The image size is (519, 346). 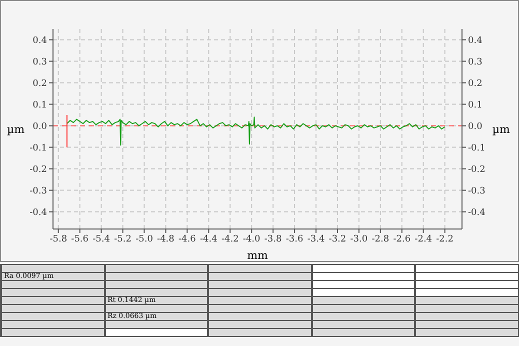 What do you see at coordinates (423, 239) in the screenshot?
I see `x-tick-label: -2.4` at bounding box center [423, 239].